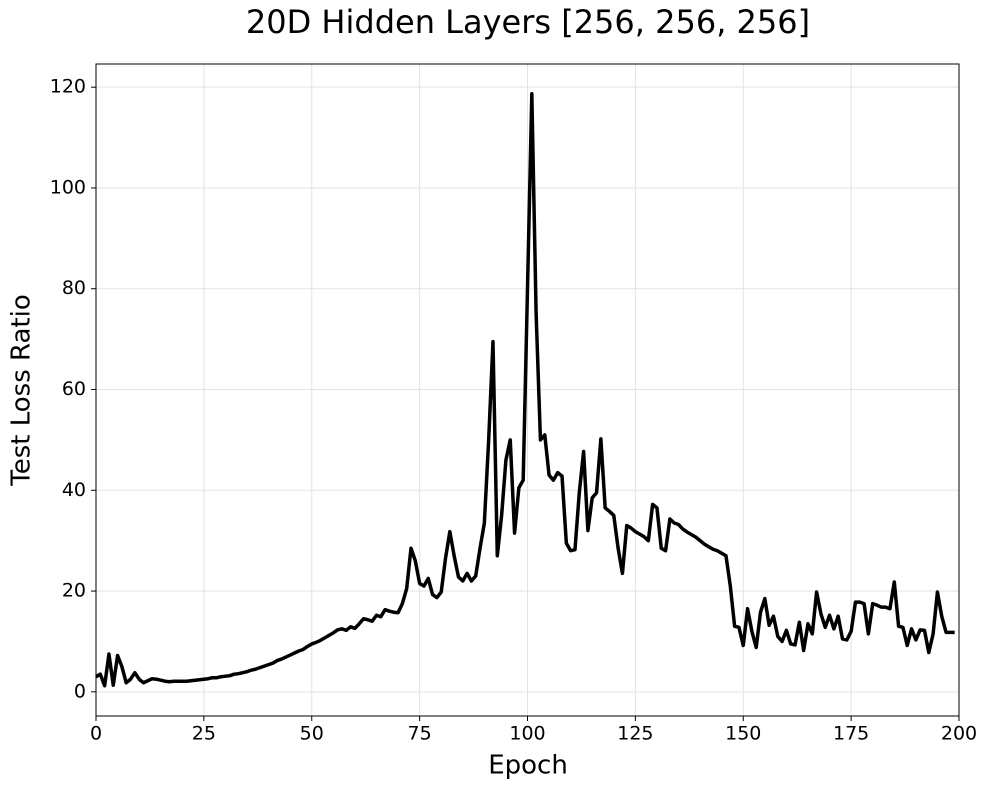 The width and height of the screenshot is (989, 790). Describe the element at coordinates (851, 734) in the screenshot. I see `x-tick-label: 175` at that location.